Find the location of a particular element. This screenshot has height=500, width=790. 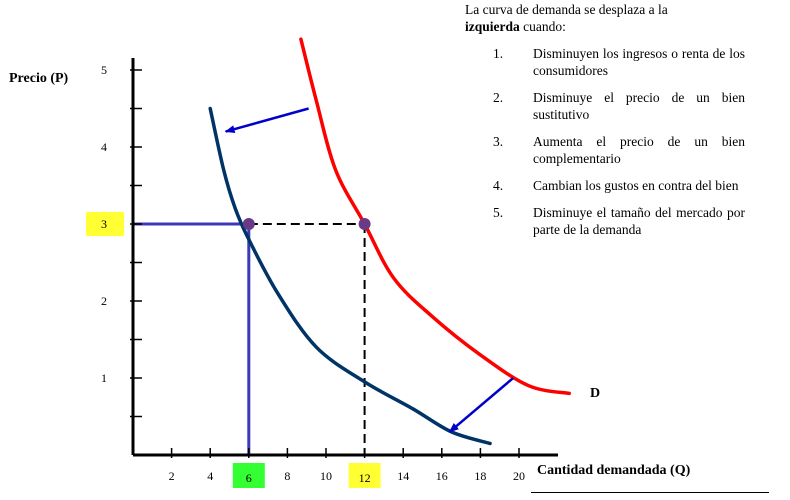

list-item: 4. Cambian los gustos en contra del bien is located at coordinates (616, 185).